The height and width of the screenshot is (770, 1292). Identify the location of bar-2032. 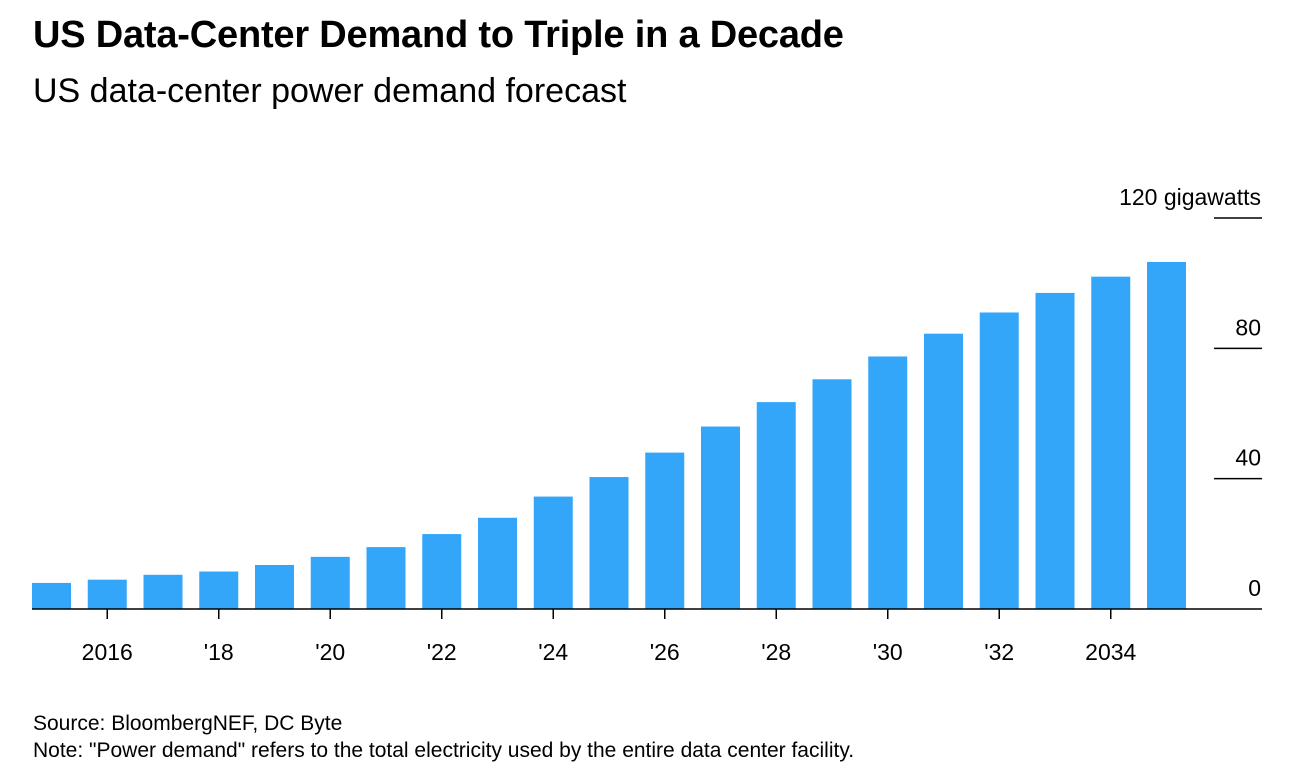
(999, 460).